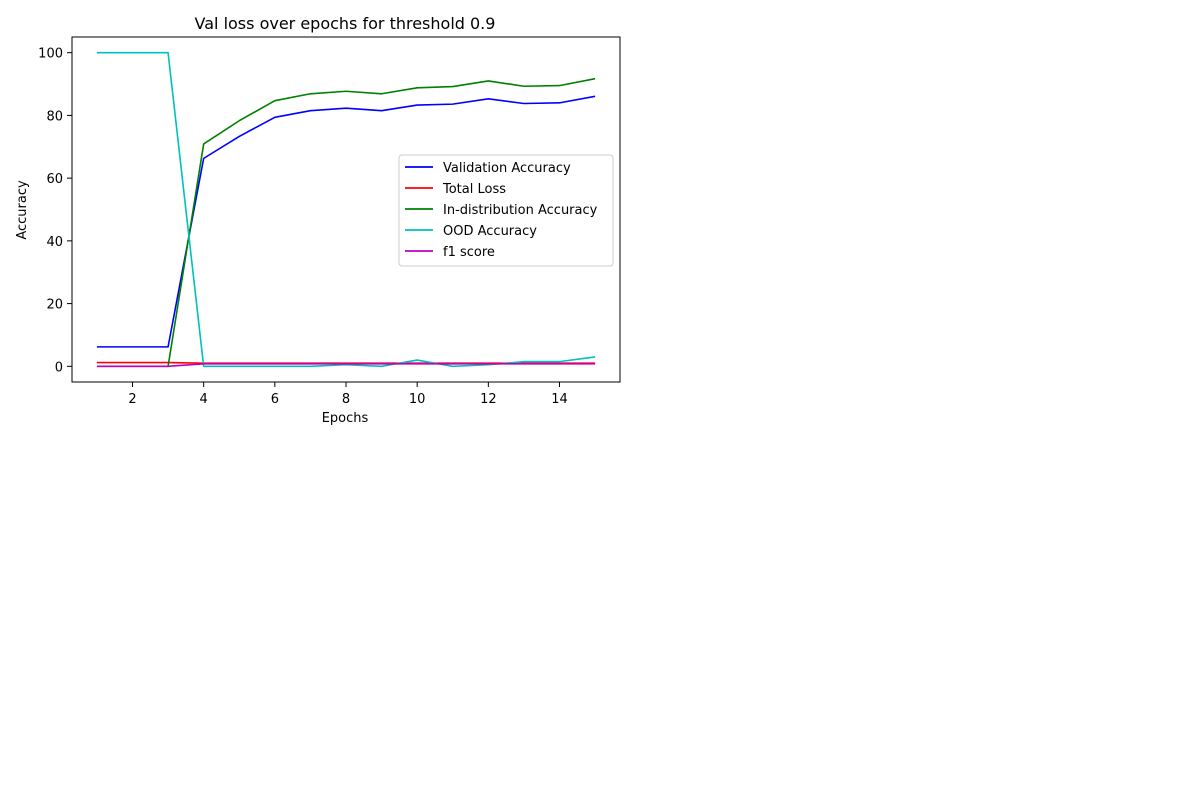  I want to click on x-tick-label: 4, so click(204, 399).